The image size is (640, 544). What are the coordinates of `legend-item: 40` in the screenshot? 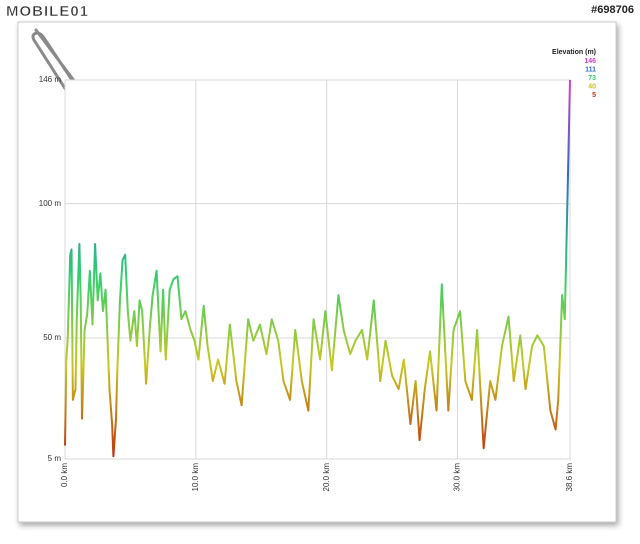 It's located at (592, 86).